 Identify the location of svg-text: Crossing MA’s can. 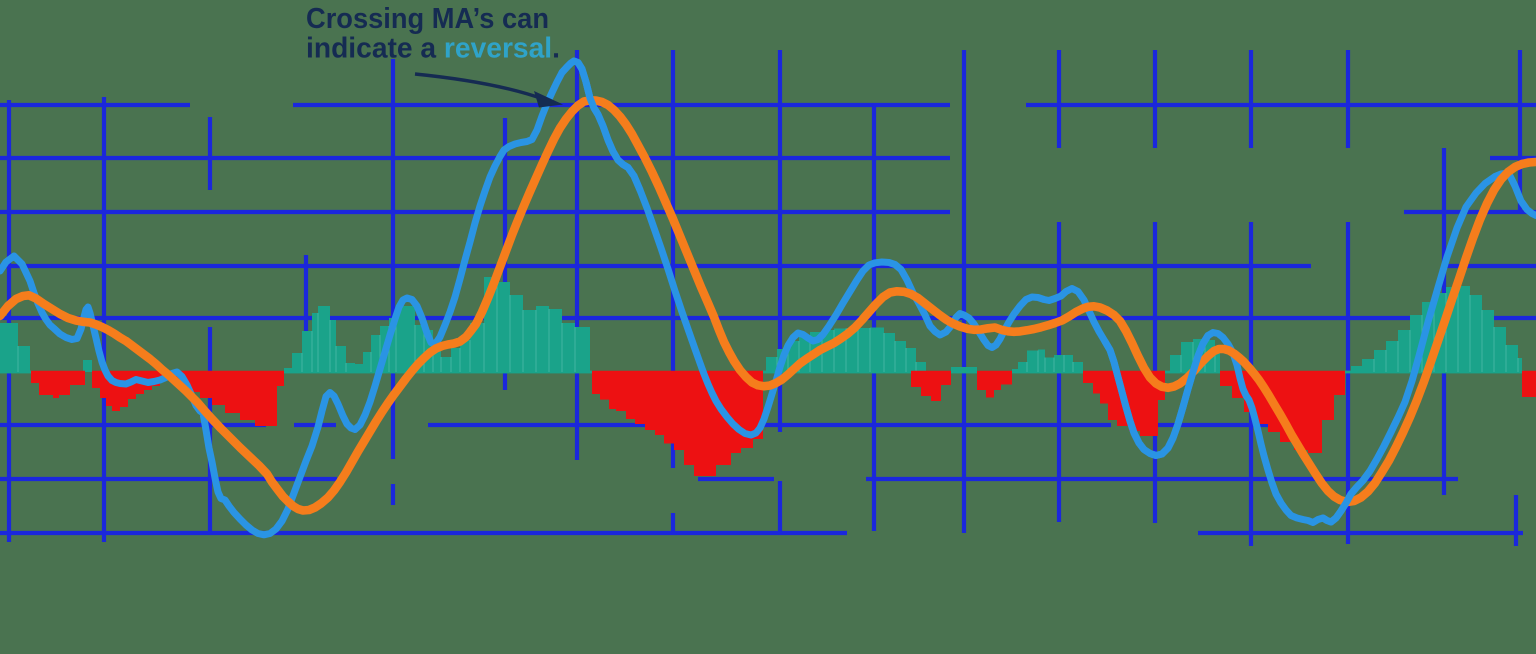
(427, 19).